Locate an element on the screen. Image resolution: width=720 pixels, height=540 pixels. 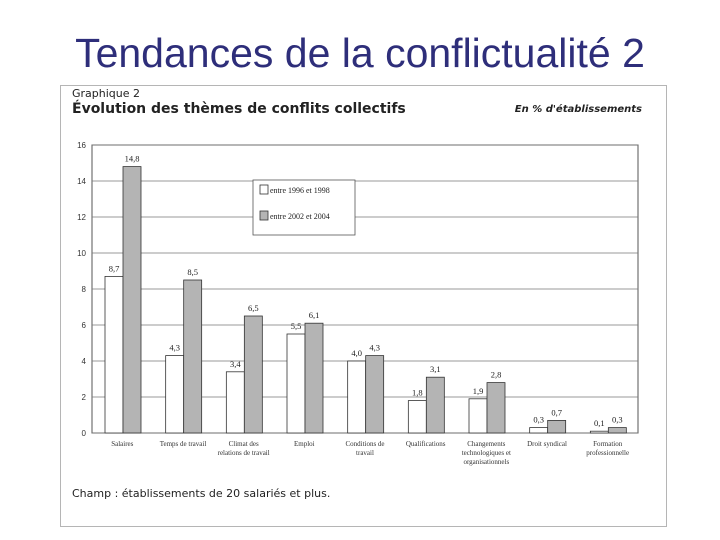
data-label: 3,1 is located at coordinates (435, 369).